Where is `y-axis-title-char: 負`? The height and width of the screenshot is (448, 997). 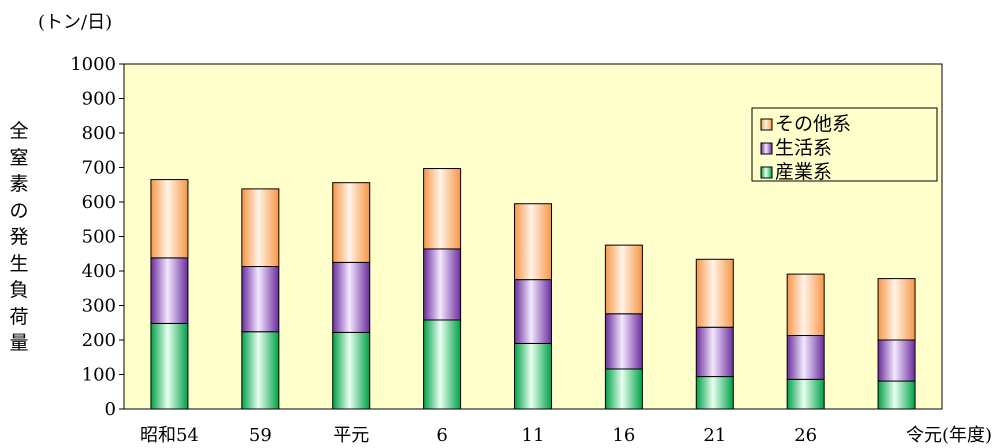 y-axis-title-char: 負 is located at coordinates (19, 290).